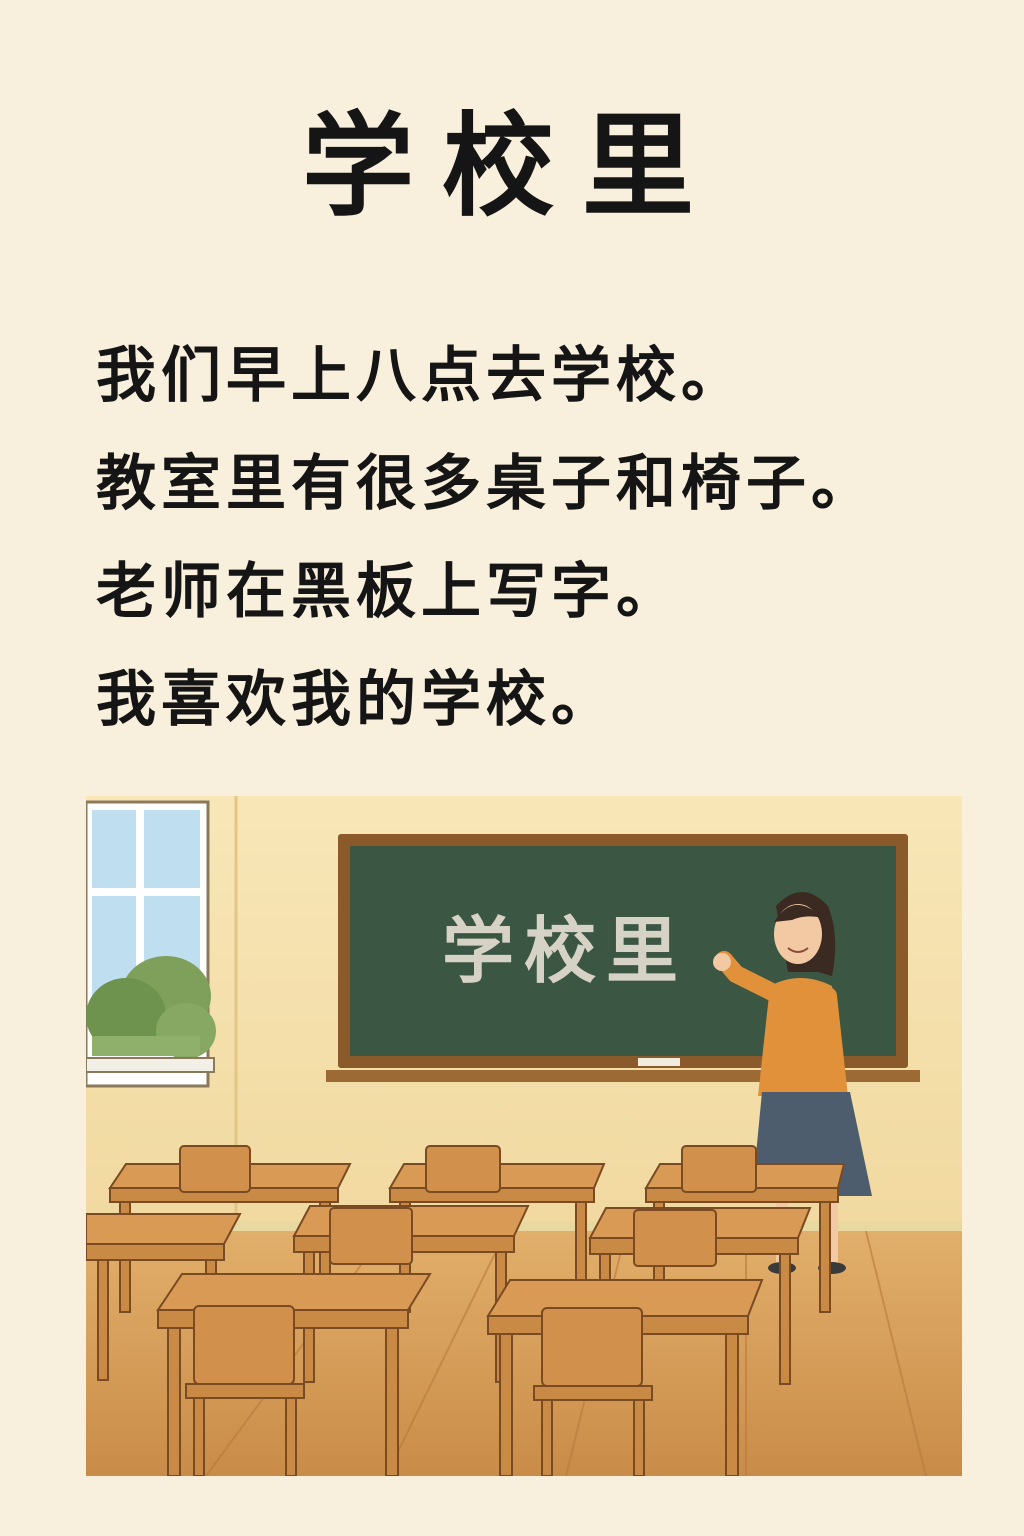 The image size is (1024, 1536). I want to click on page-title: 学校里, so click(512, 166).